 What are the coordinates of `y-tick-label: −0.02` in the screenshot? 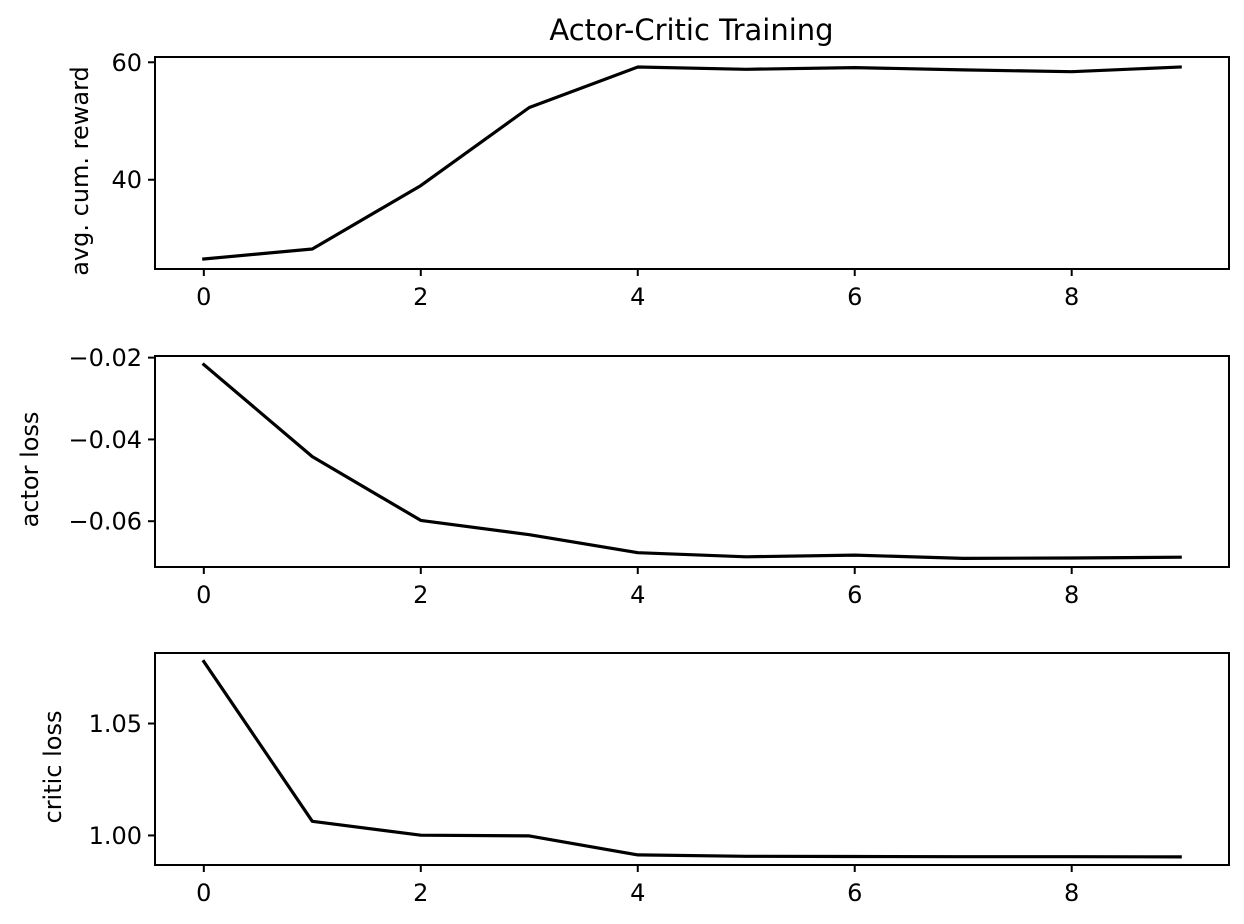 It's located at (105, 358).